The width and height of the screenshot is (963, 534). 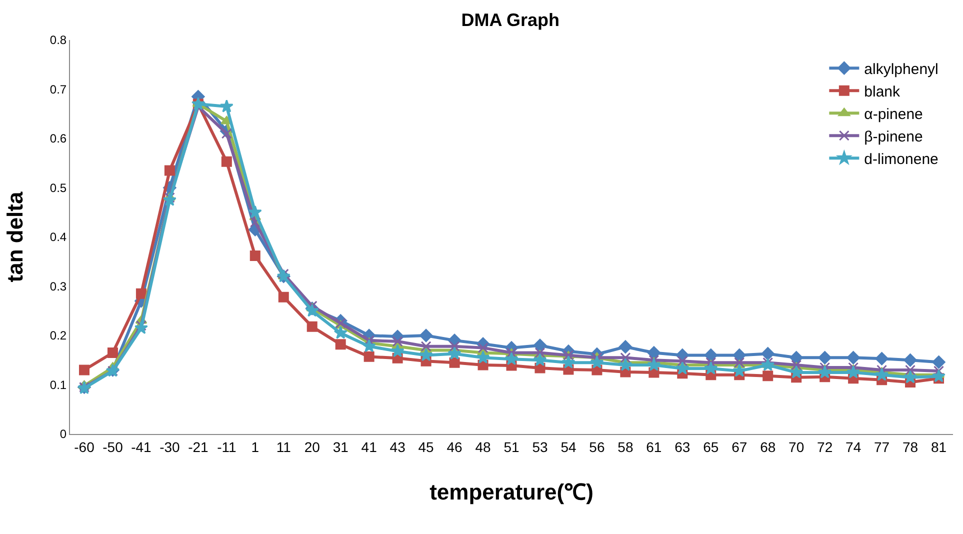 What do you see at coordinates (58, 40) in the screenshot?
I see `y-tick-label: 0.8` at bounding box center [58, 40].